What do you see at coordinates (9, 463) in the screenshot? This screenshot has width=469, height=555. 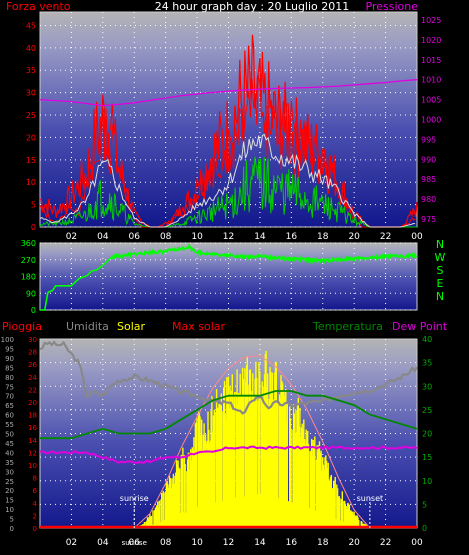 I see `y-outer-tick-label: 35` at bounding box center [9, 463].